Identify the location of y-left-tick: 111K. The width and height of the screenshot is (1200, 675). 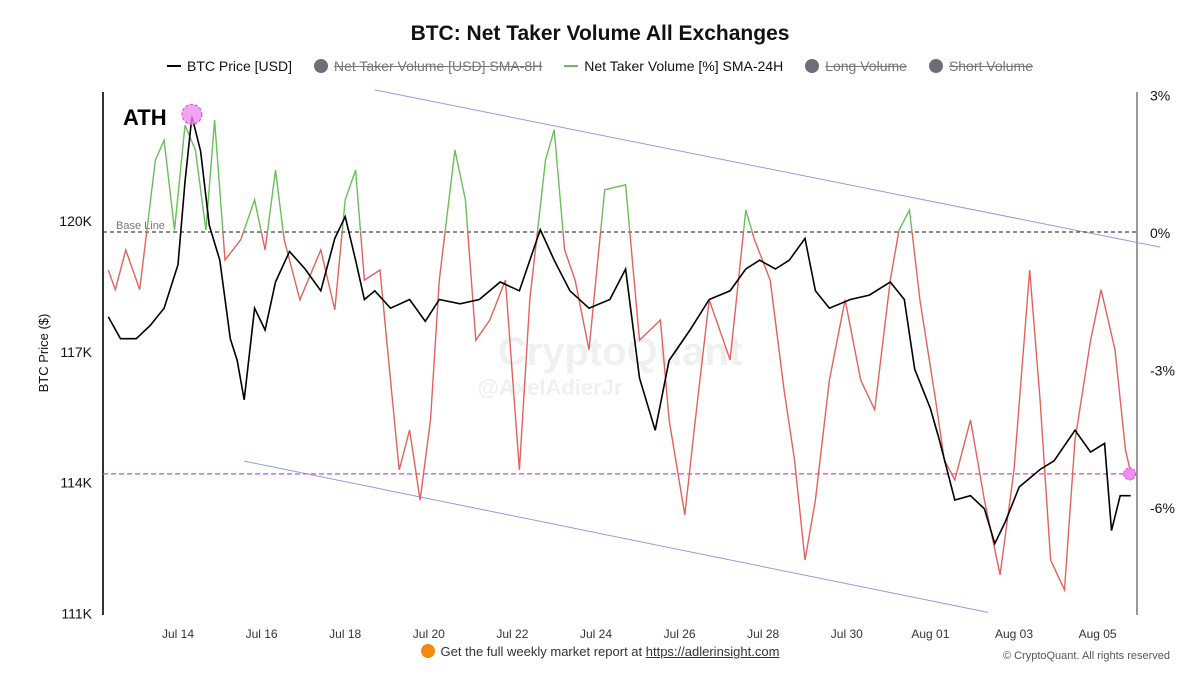
(76, 613).